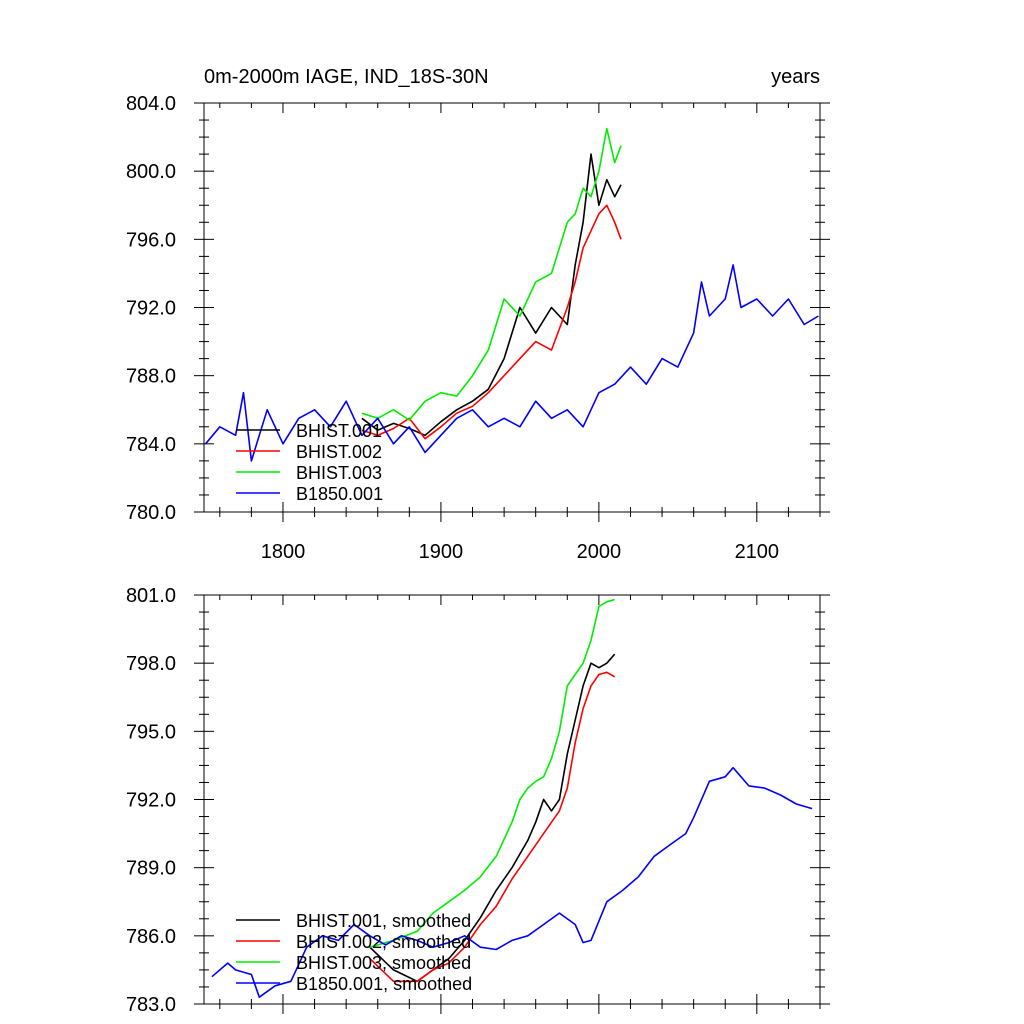 This screenshot has width=1024, height=1024. I want to click on y-tick-label: 800.0, so click(151, 172).